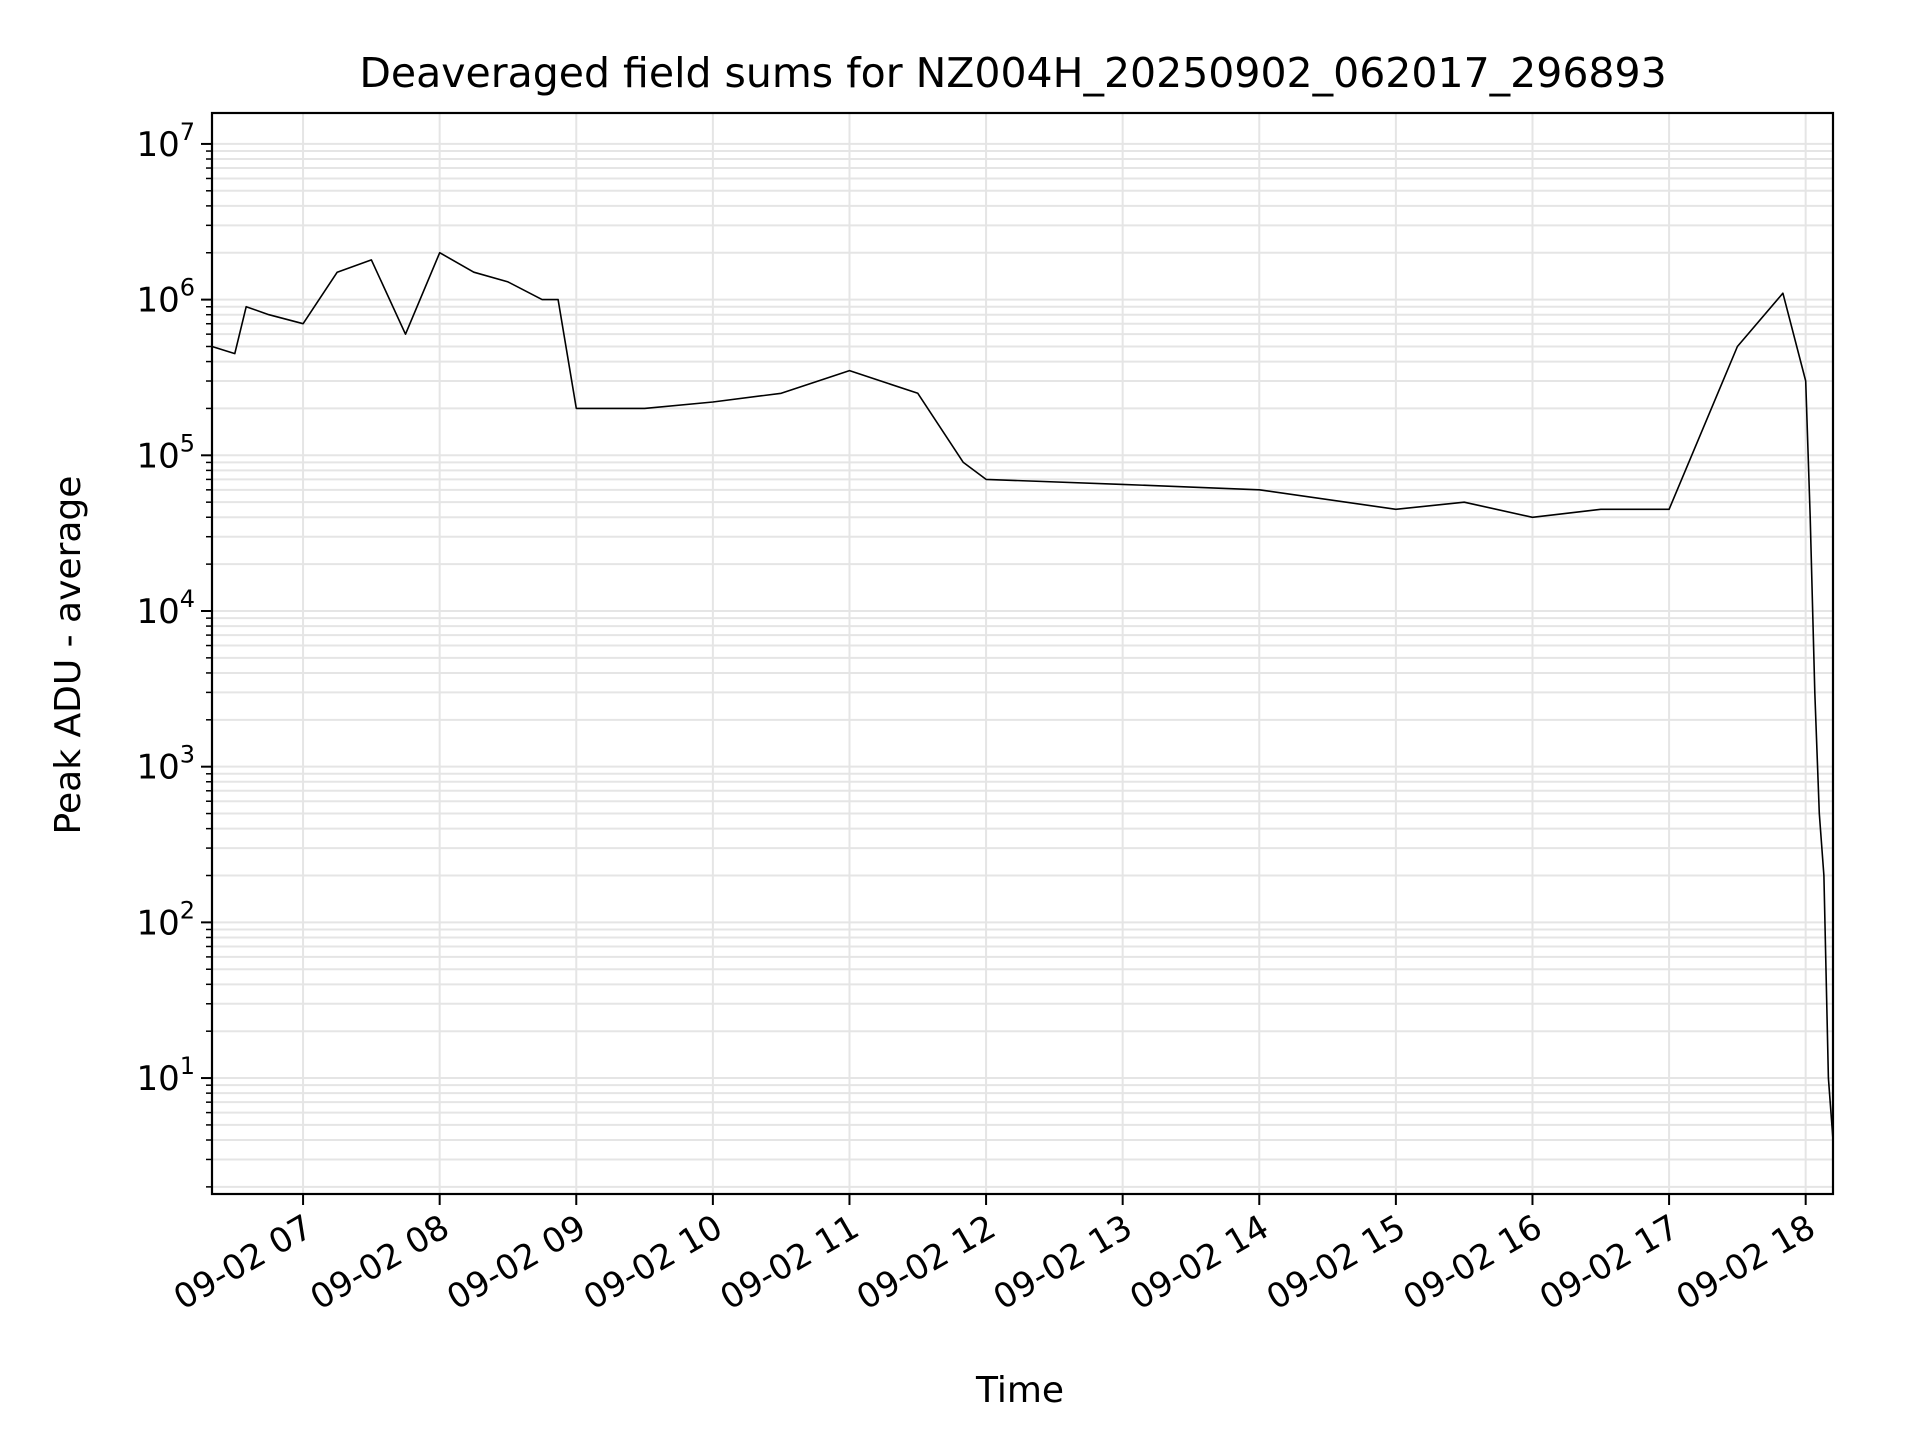 This screenshot has width=1920, height=1440. Describe the element at coordinates (380, 1262) in the screenshot. I see `x-tick-label: 09-02 08` at that location.